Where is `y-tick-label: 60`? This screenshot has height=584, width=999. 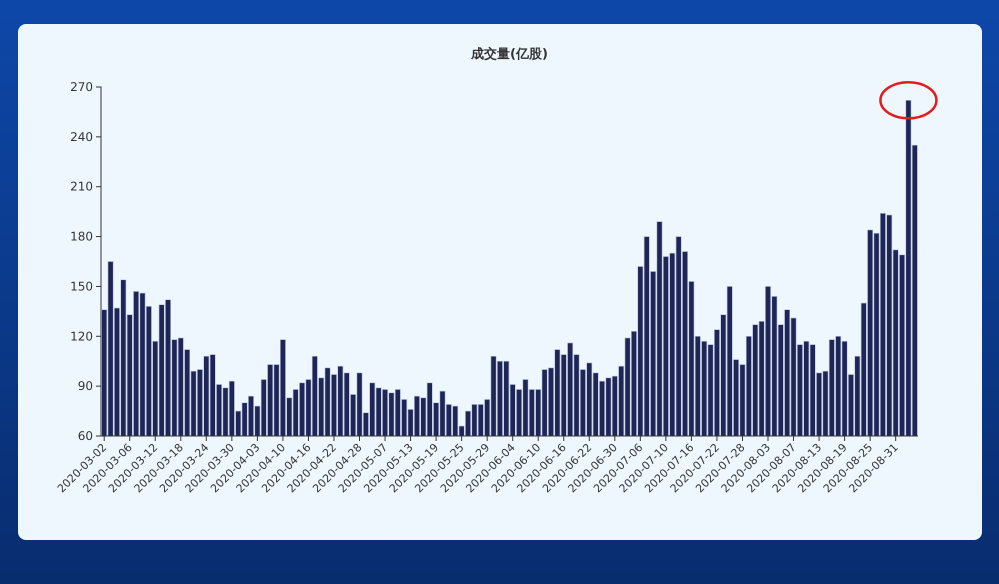
y-tick-label: 60 is located at coordinates (85, 436).